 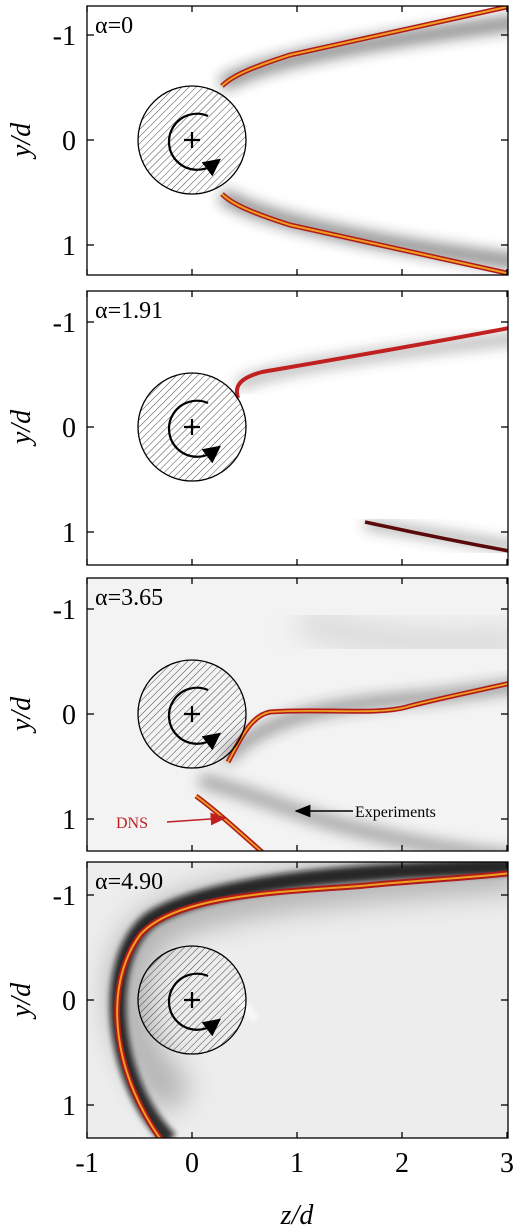 I want to click on dns-arrow, so click(x=196, y=819).